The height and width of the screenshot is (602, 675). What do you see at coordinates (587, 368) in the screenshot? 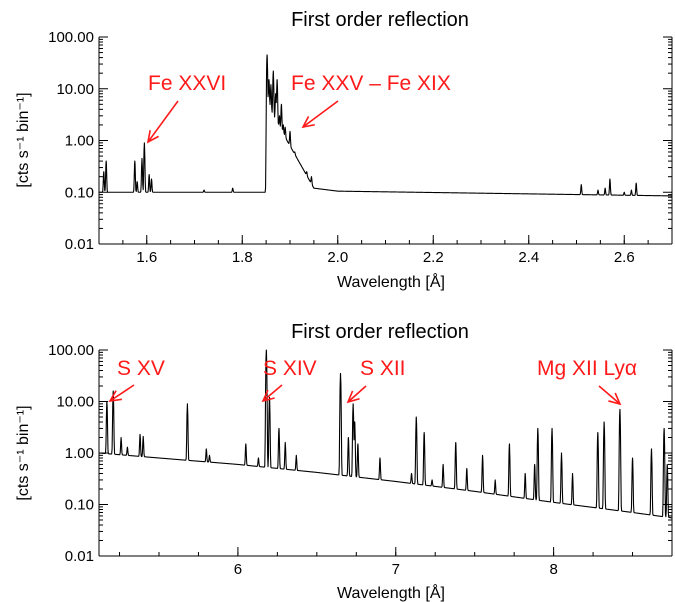
I see `annotation-label: Mg XII Lyα` at bounding box center [587, 368].